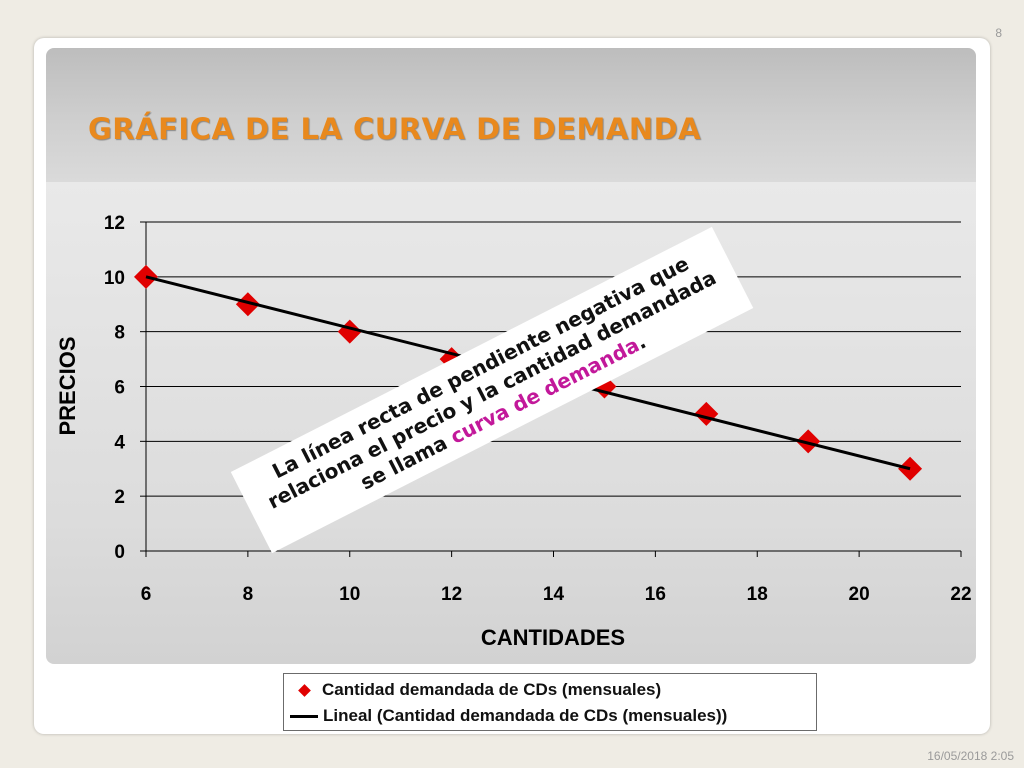 The width and height of the screenshot is (1024, 768). What do you see at coordinates (114, 278) in the screenshot?
I see `y-tick-label: 10` at bounding box center [114, 278].